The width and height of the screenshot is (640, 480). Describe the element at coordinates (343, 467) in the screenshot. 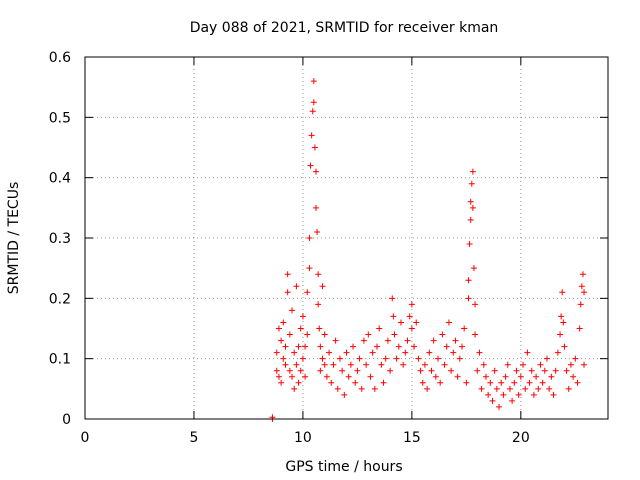

I see `x-axis-label: GPS time / hours` at that location.